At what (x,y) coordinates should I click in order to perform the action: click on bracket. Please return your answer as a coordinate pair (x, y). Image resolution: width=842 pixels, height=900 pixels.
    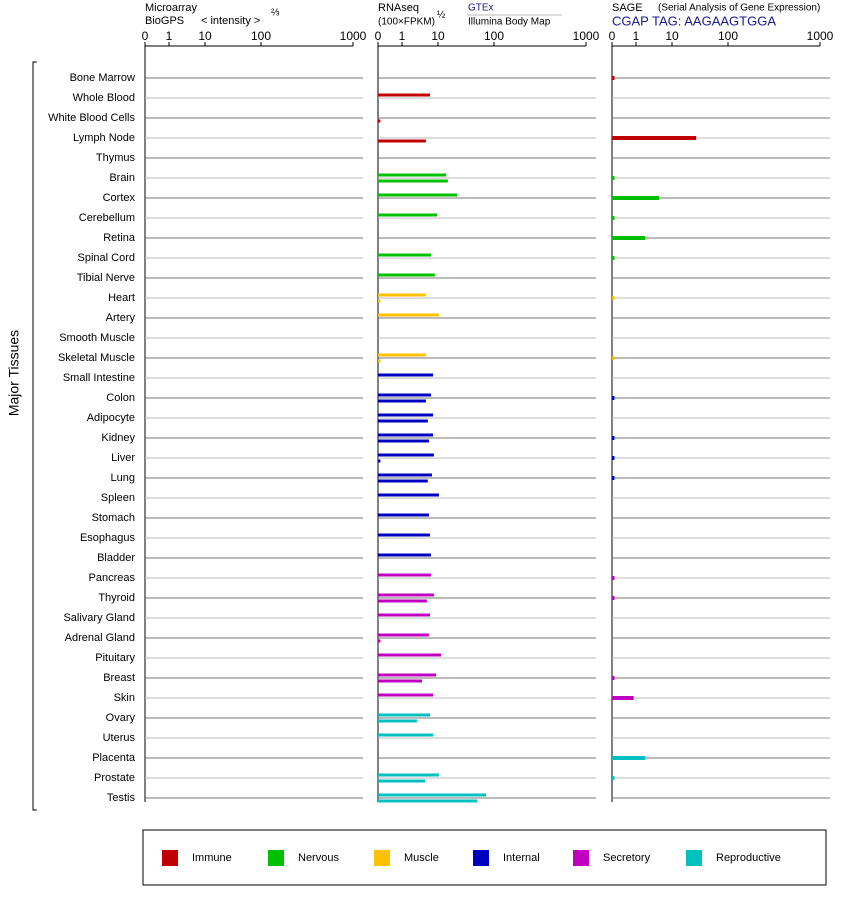
    Looking at the image, I should click on (34, 436).